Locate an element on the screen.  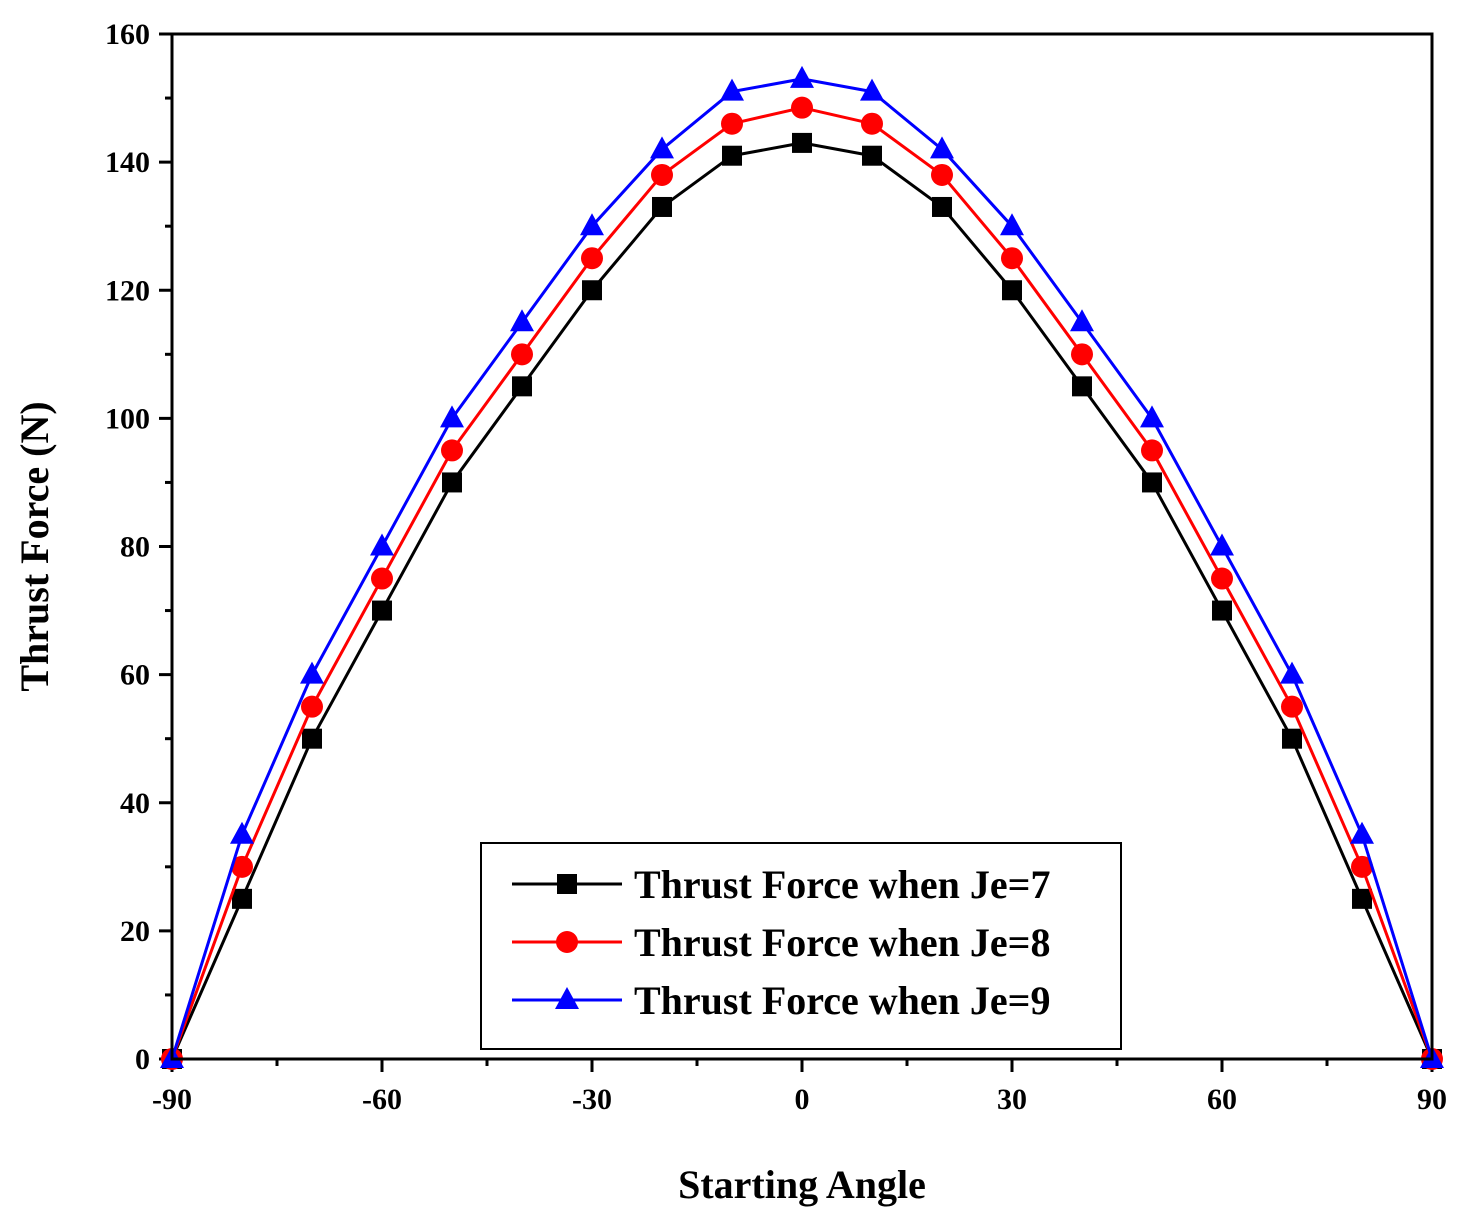
x-tick-label: 90 is located at coordinates (1432, 1099).